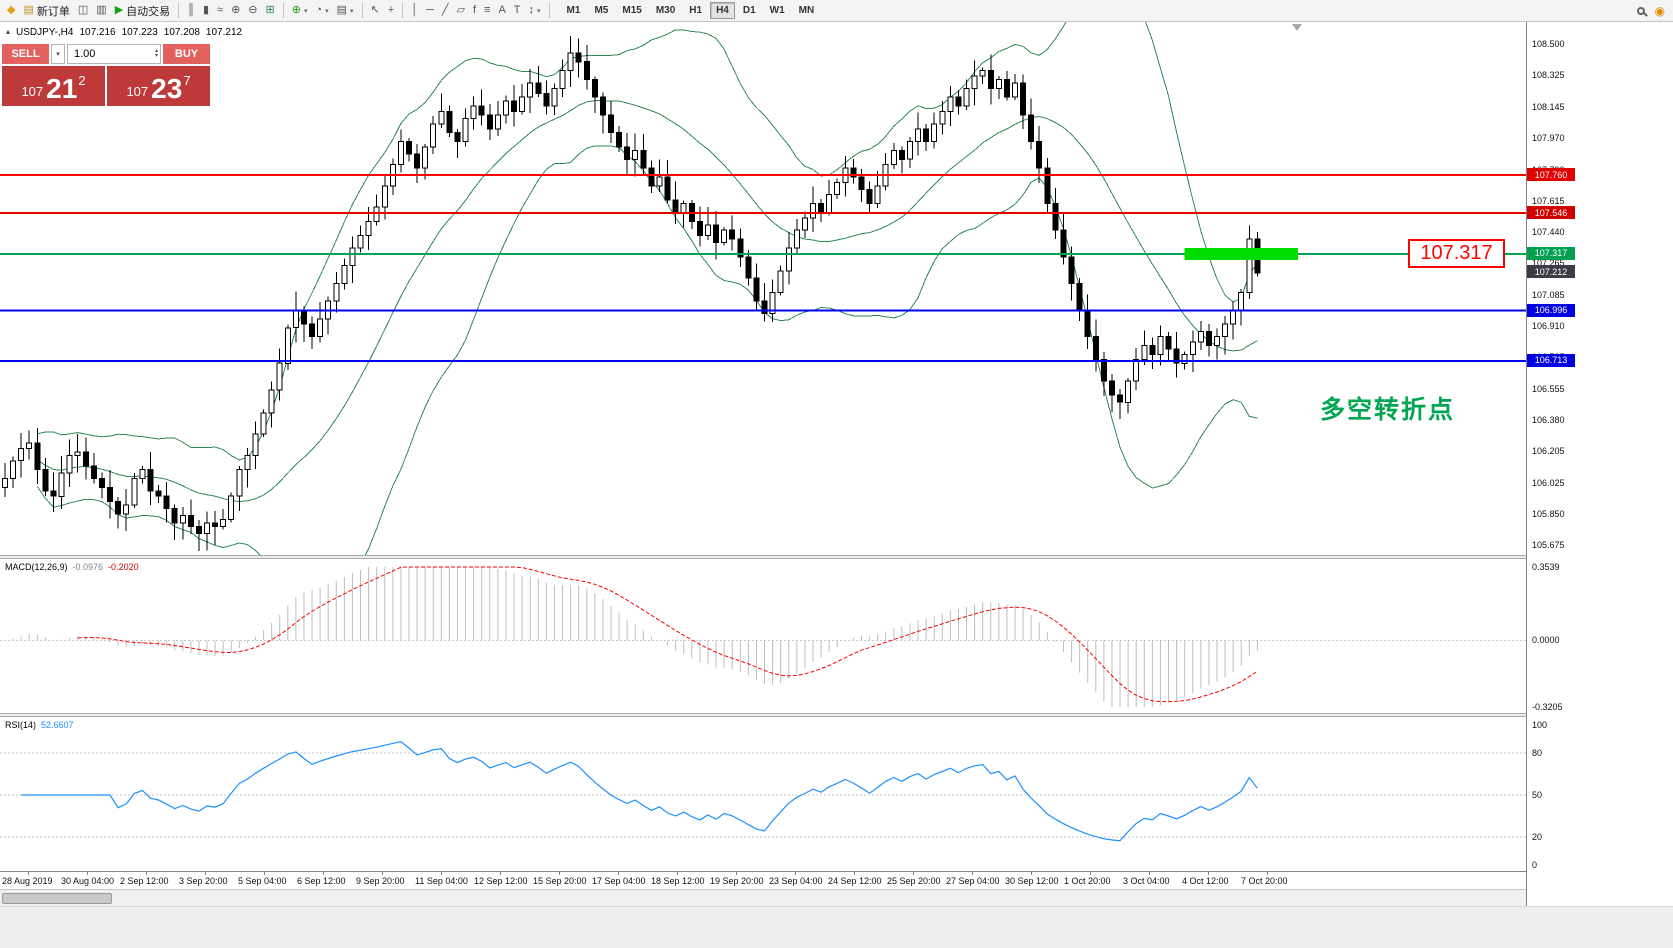 This screenshot has height=948, width=1673. I want to click on indicators-button: ⊕ ▾, so click(300, 11).